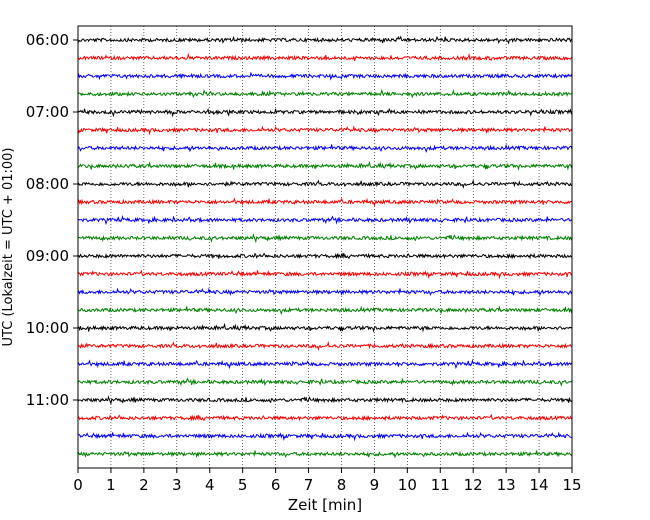 The height and width of the screenshot is (520, 650). Describe the element at coordinates (47, 256) in the screenshot. I see `y-tick-label: 09:00` at that location.